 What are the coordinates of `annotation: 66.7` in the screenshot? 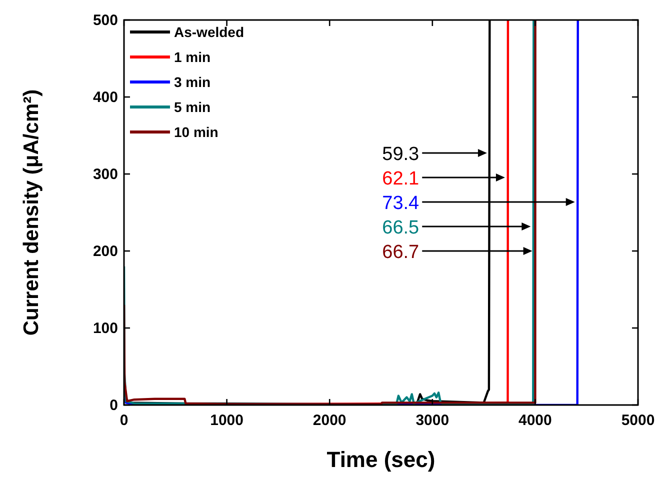 It's located at (401, 252).